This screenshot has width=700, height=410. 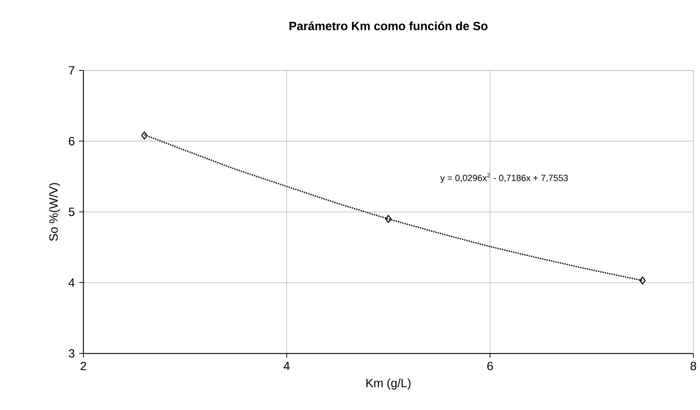 I want to click on x-tick-label: 2, so click(x=83, y=366).